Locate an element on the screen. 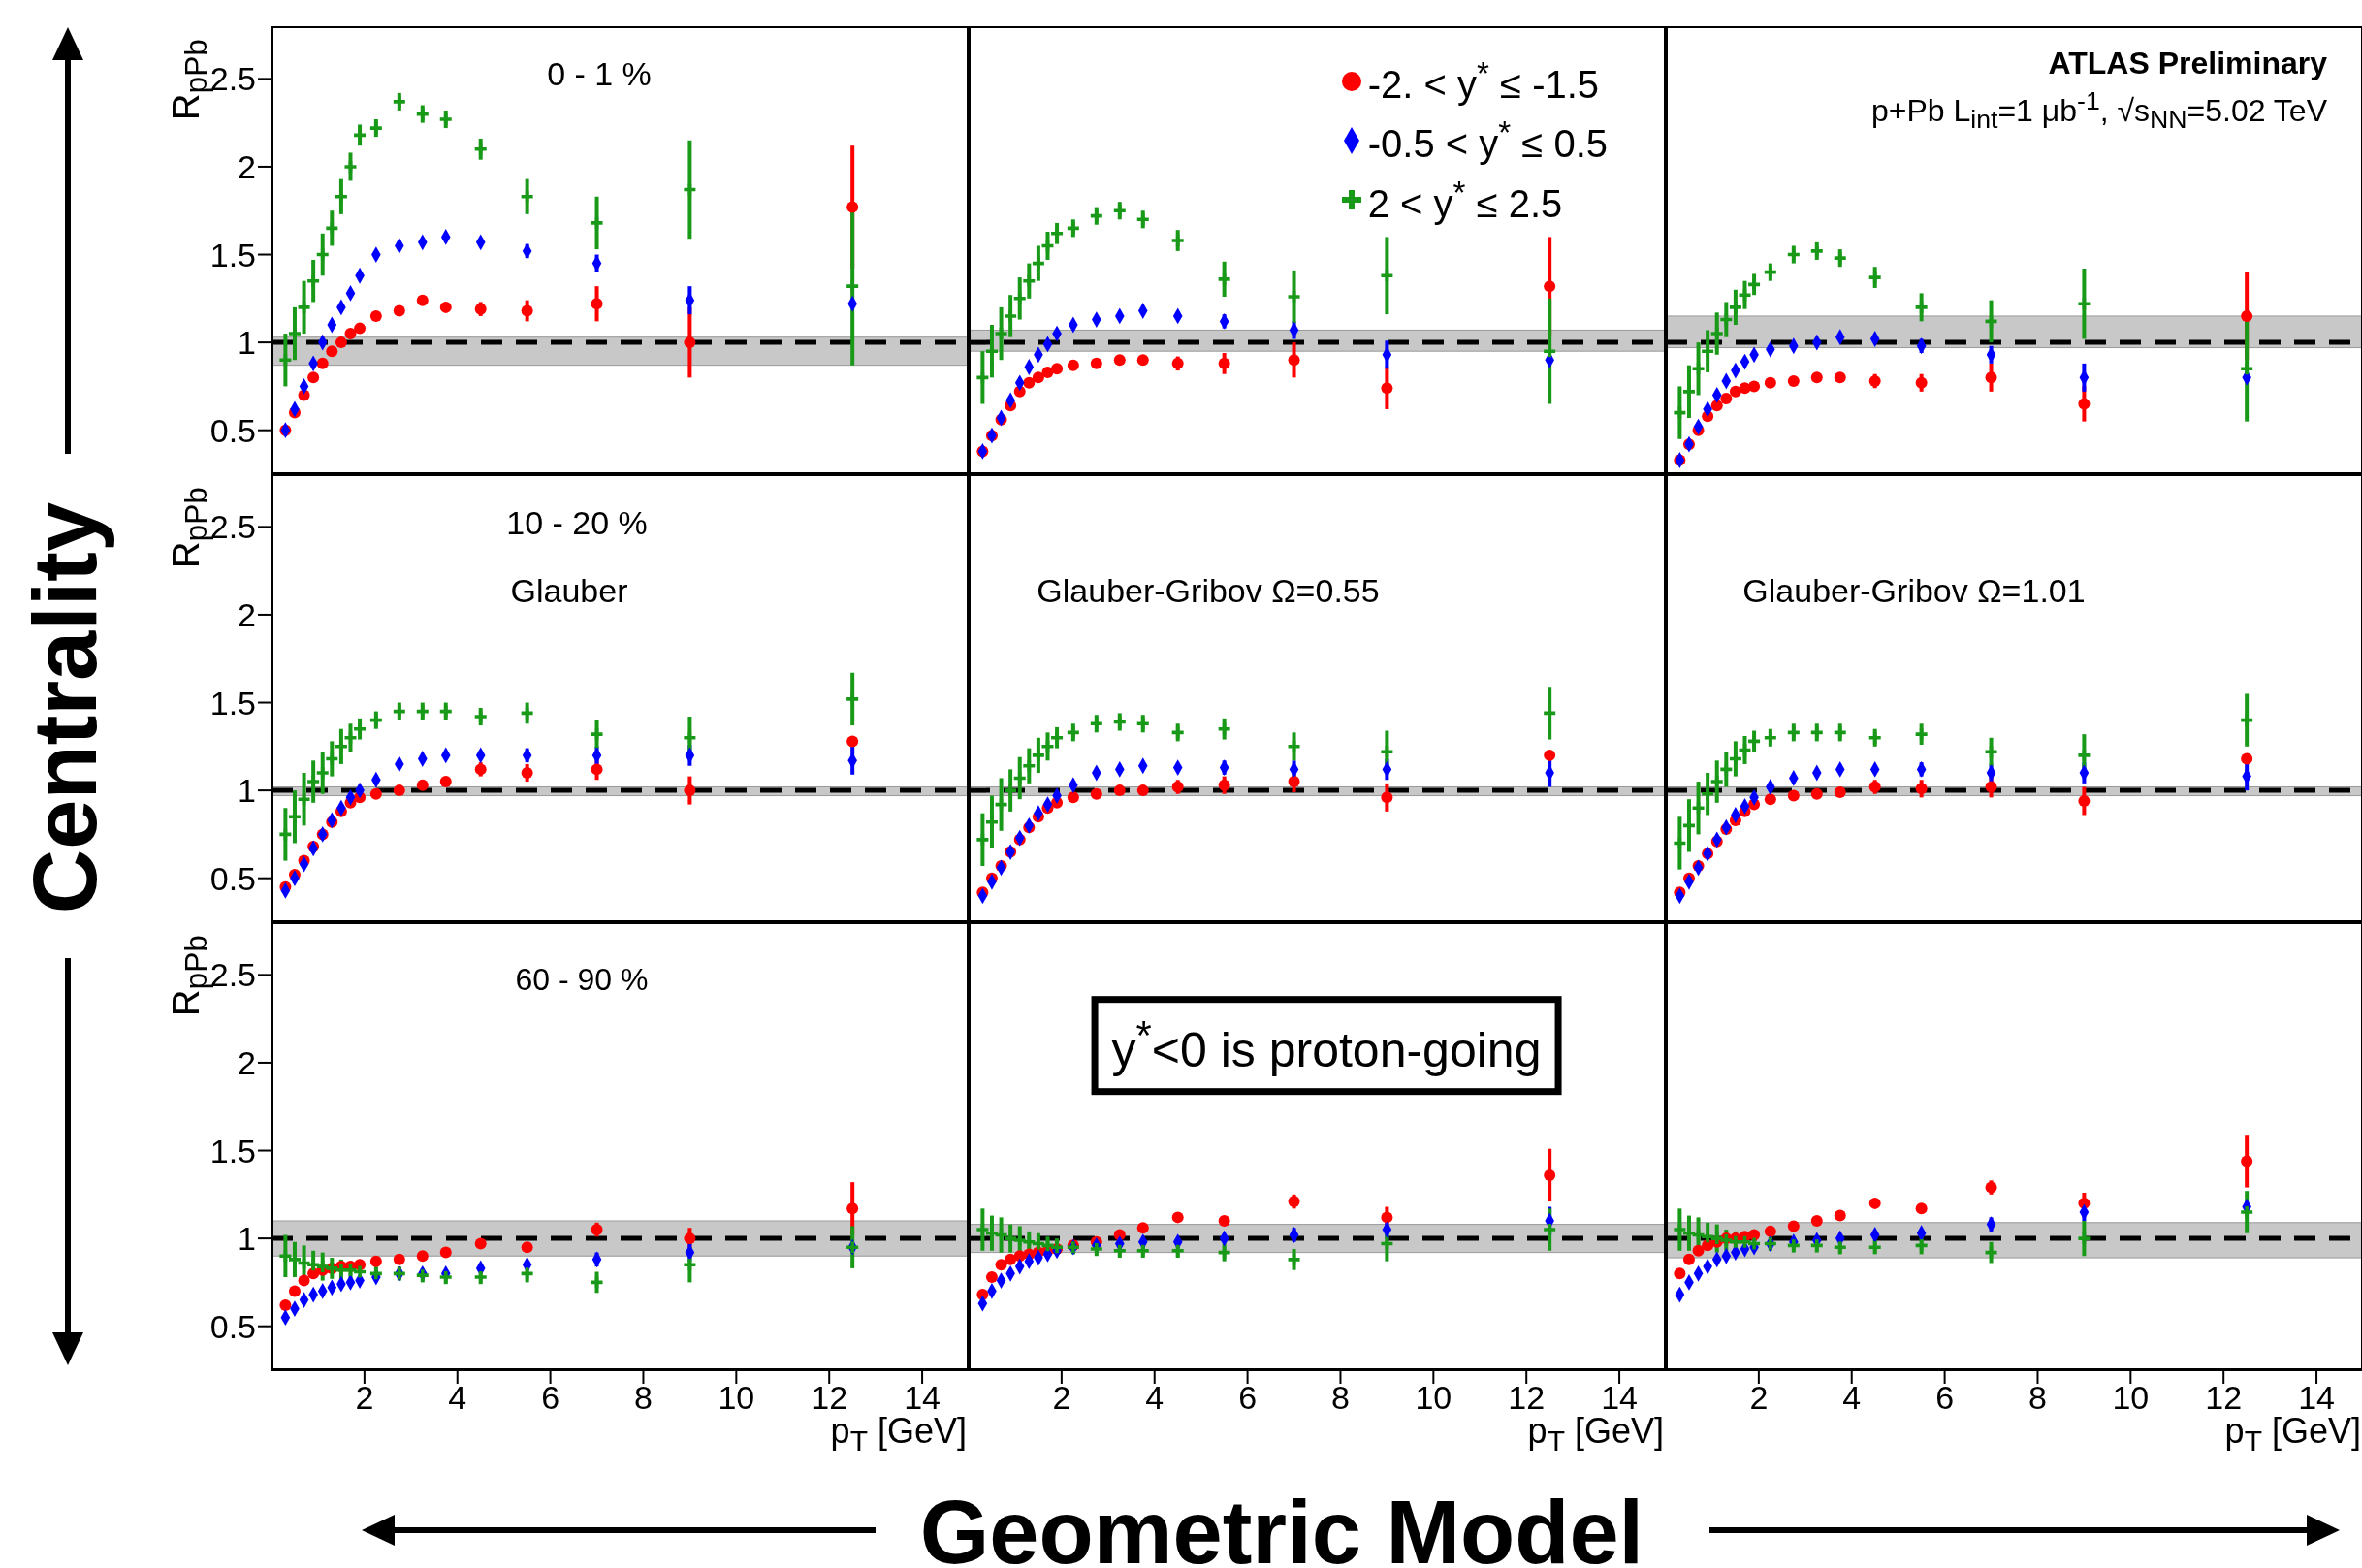 The image size is (2362, 1568). annotation: p+Pb L$_{int}$=1 μb$^{-1}$, √s$_{NN}$=5.02 TeV is located at coordinates (2098, 110).